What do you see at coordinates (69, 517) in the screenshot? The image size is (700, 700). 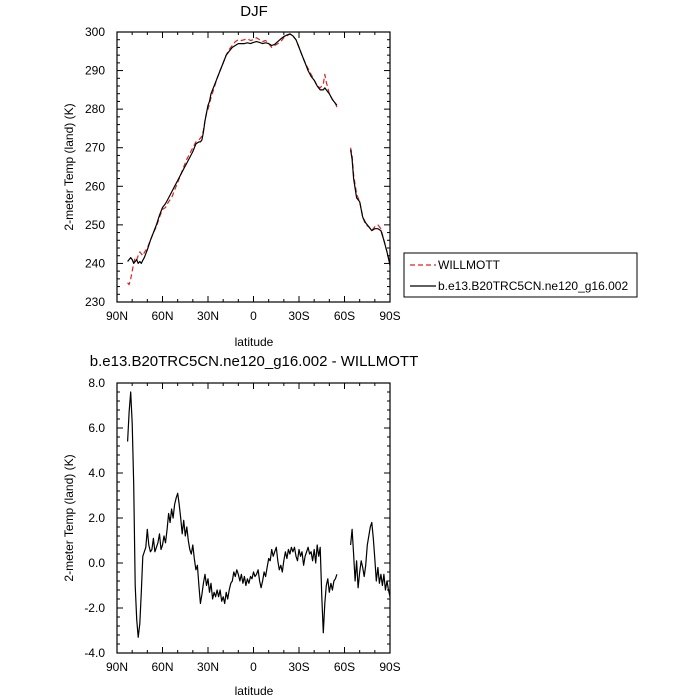 I see `y-axis-label-bottom: 2-meter Temp (land) (K)` at bounding box center [69, 517].